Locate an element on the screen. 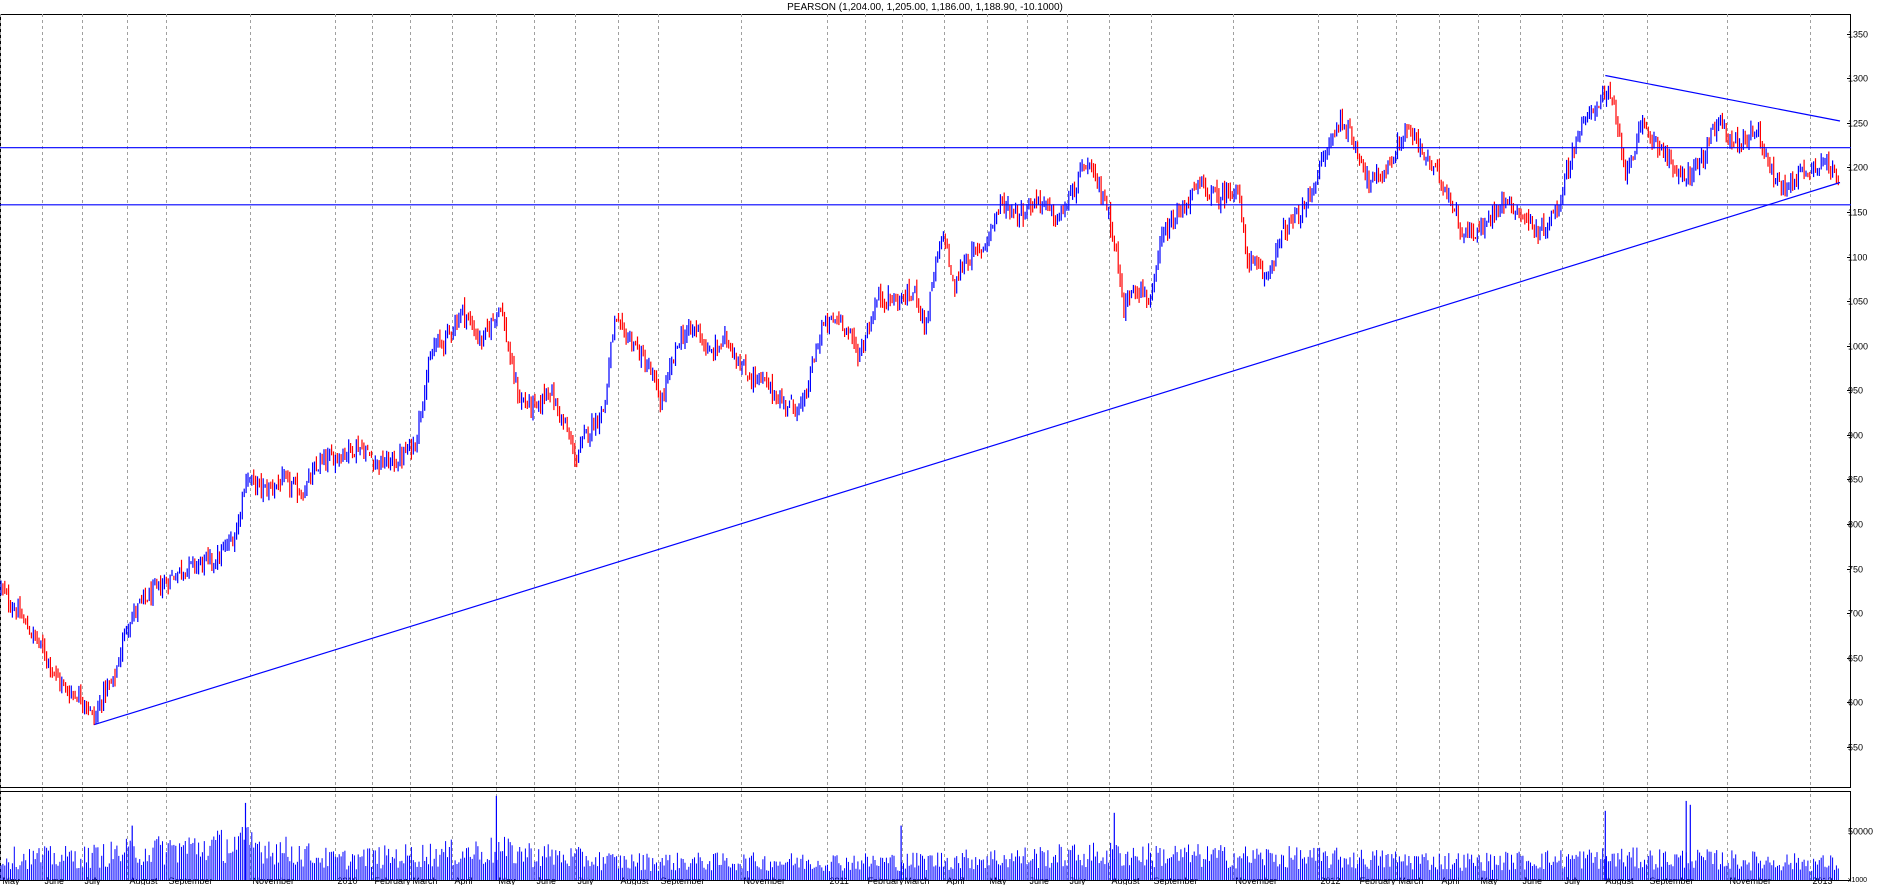  price-axis-label: 700 is located at coordinates (1855, 614).